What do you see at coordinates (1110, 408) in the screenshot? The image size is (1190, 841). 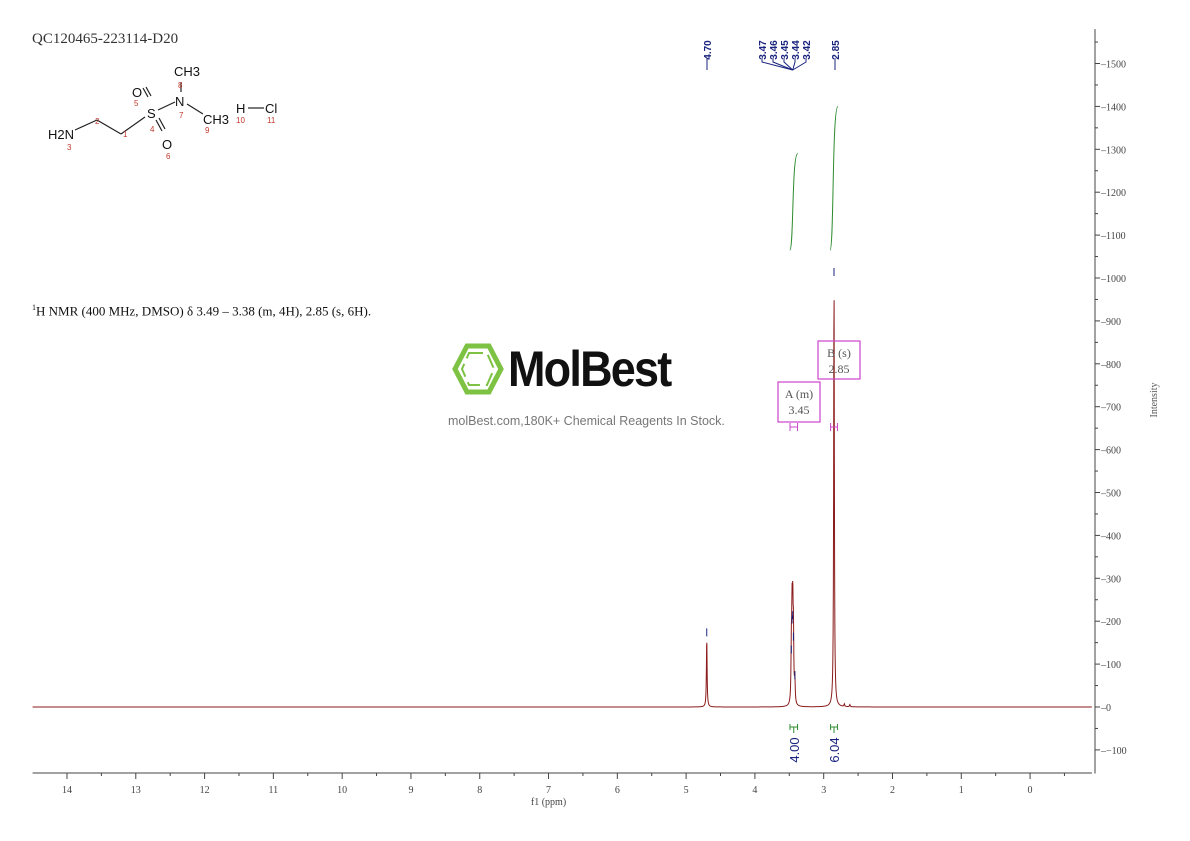 I see `y-tick-label: –700` at bounding box center [1110, 408].